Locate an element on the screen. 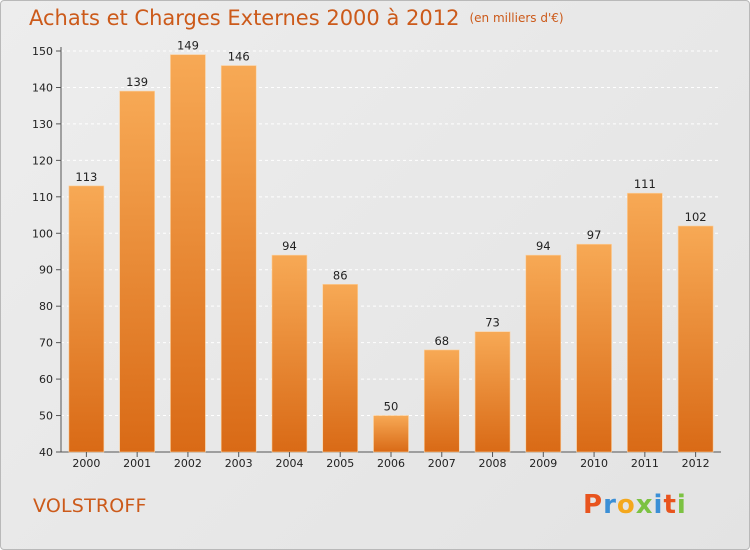 The width and height of the screenshot is (750, 550). x-tick-label: 2010 is located at coordinates (594, 463).